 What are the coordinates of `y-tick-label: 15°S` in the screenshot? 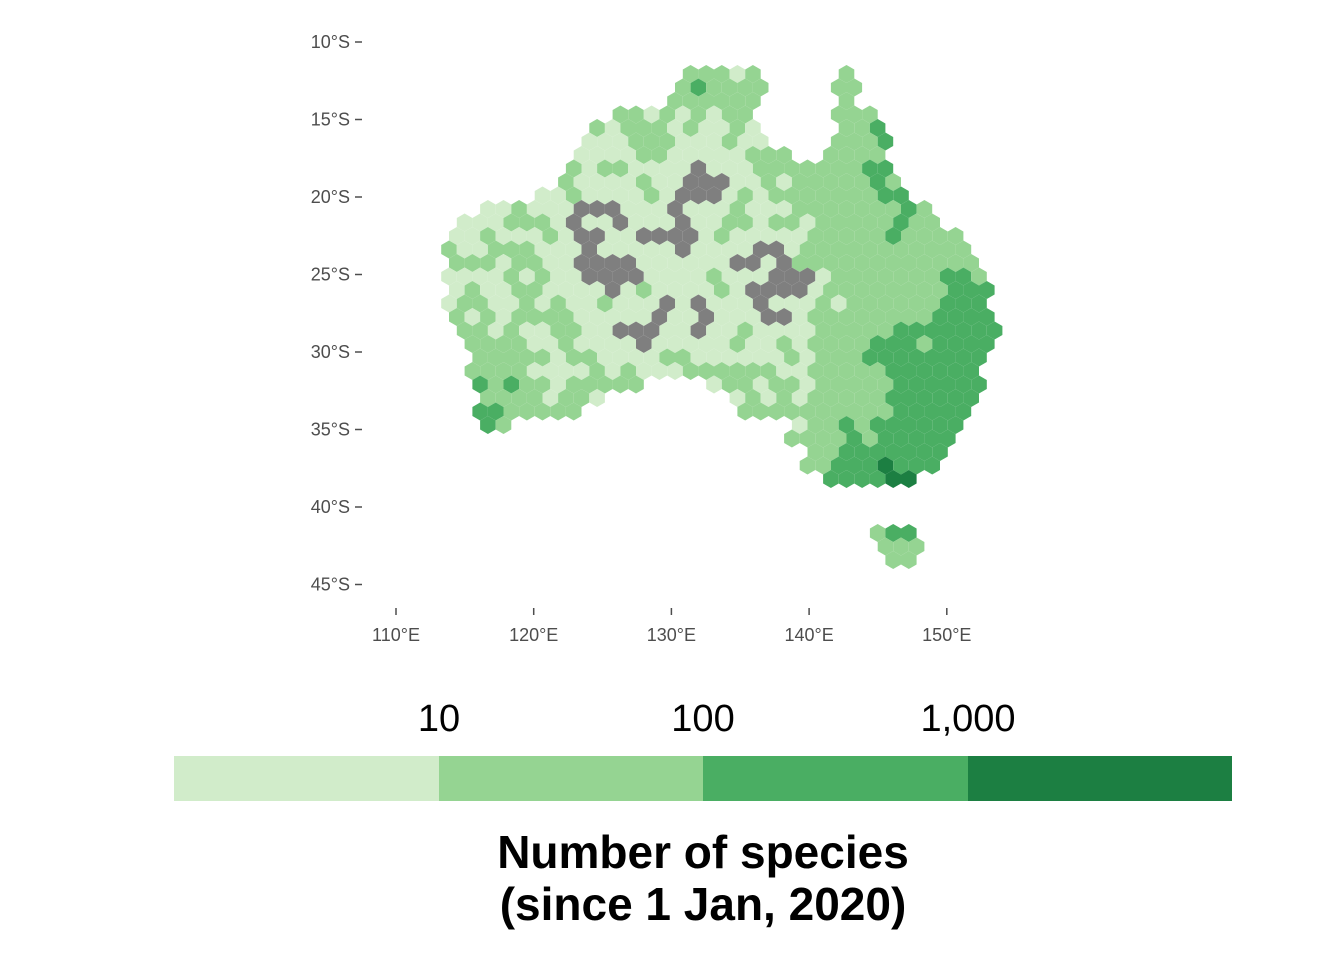 It's located at (330, 120).